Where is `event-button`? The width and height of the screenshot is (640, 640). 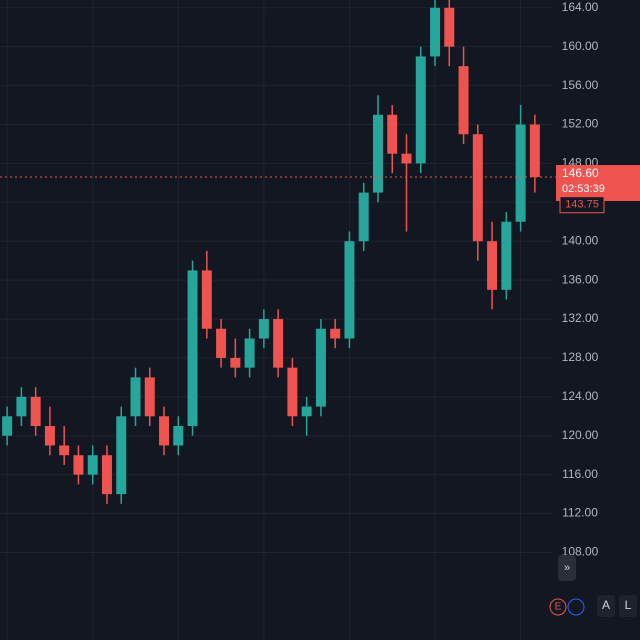 event-button is located at coordinates (558, 607).